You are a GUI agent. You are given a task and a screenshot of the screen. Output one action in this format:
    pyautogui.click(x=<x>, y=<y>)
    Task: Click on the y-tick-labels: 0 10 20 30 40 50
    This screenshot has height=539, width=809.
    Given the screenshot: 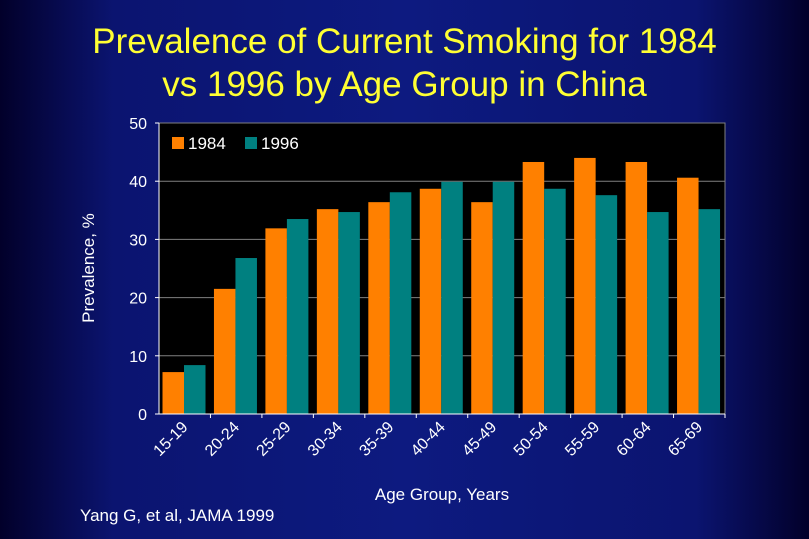 What is the action you would take?
    pyautogui.click(x=144, y=270)
    